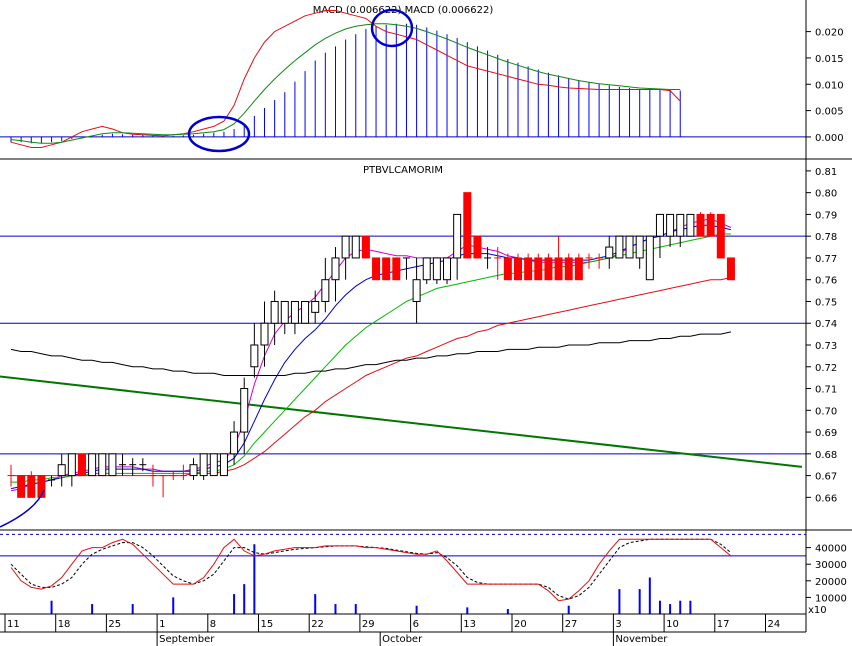  What do you see at coordinates (469, 624) in the screenshot?
I see `x-day-label: 13` at bounding box center [469, 624].